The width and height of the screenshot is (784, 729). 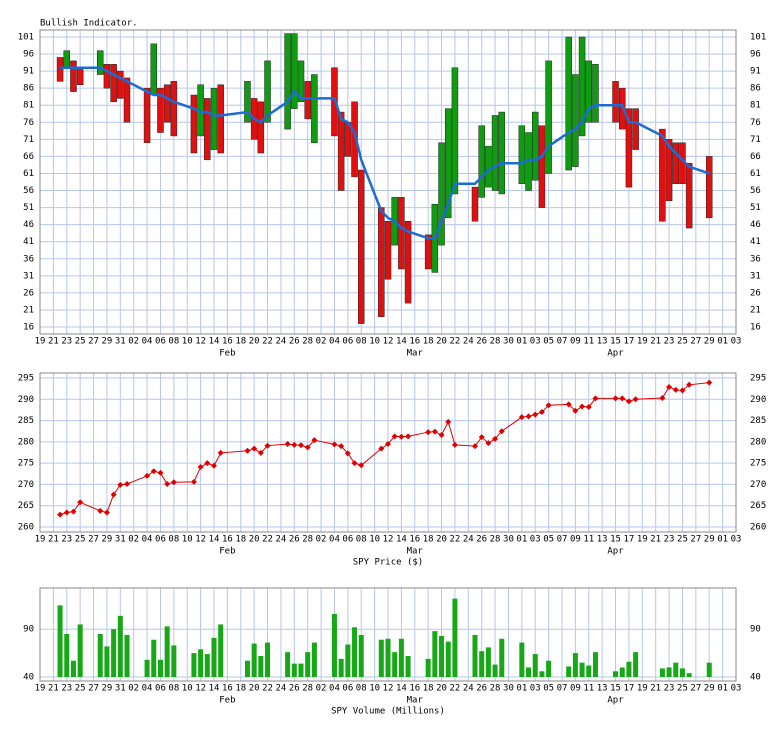 What do you see at coordinates (755, 55) in the screenshot?
I see `y-tick-label-right: 96` at bounding box center [755, 55].